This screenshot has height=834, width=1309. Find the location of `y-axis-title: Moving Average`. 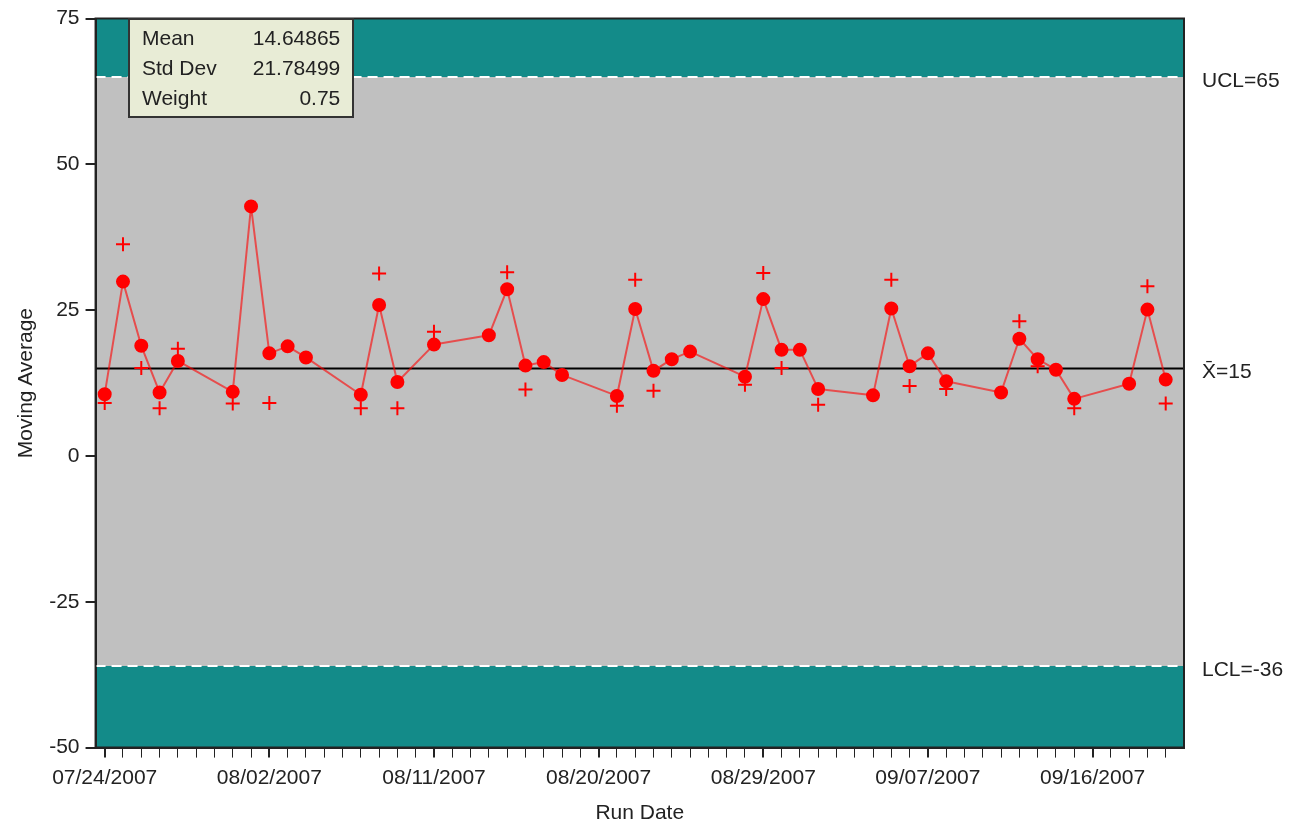

y-axis-title: Moving Average is located at coordinates (25, 383).